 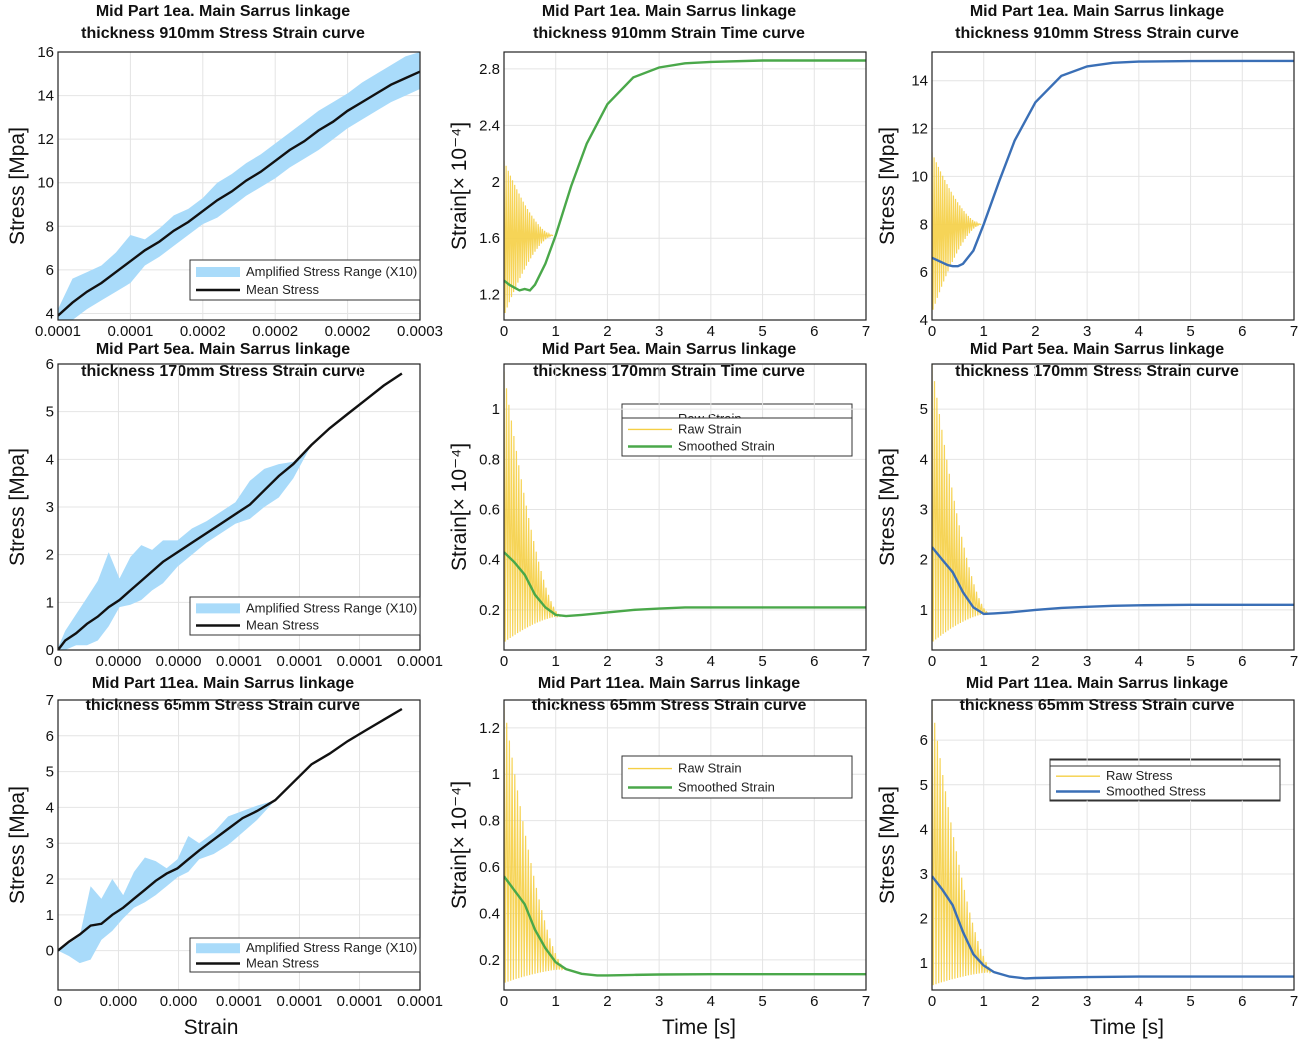 I want to click on y-tick-label: 7, so click(x=50, y=700).